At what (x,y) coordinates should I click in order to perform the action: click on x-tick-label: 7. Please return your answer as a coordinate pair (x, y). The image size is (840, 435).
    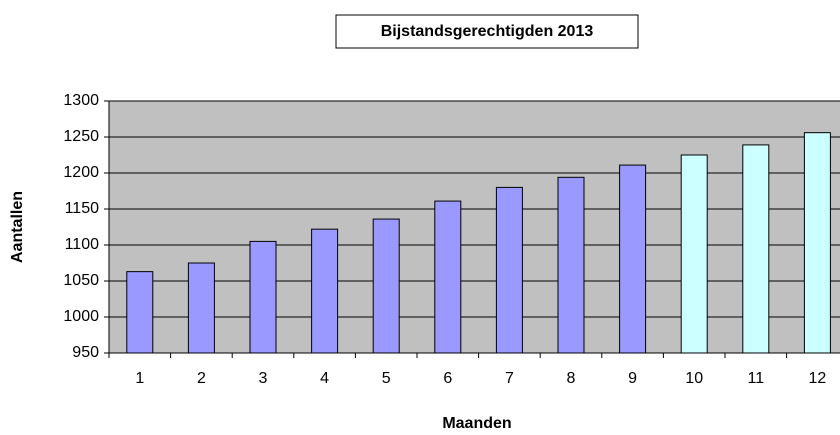
    Looking at the image, I should click on (509, 378).